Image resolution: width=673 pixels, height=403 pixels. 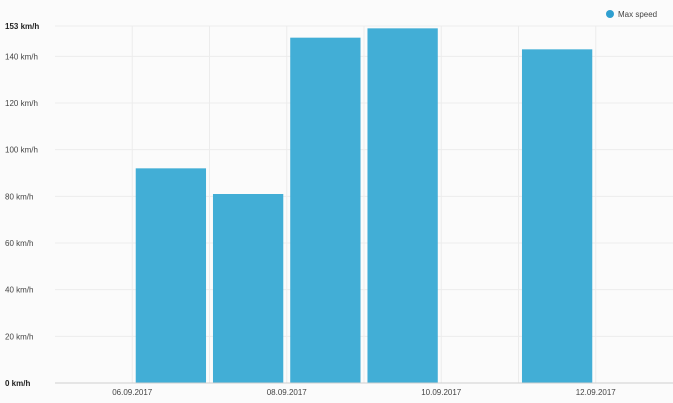 What do you see at coordinates (21, 150) in the screenshot?
I see `y-tick-label: 100 km/h` at bounding box center [21, 150].